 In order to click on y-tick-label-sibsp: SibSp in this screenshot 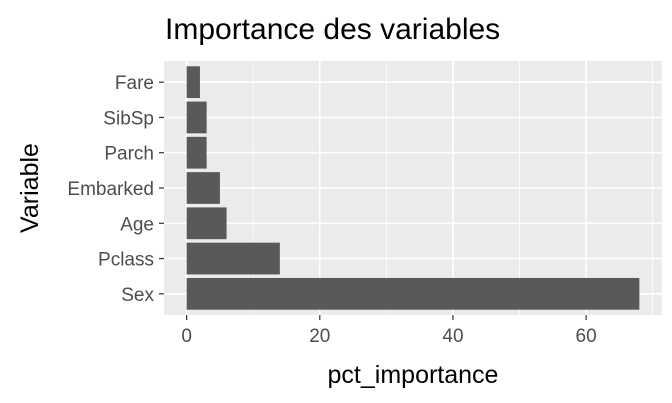, I will do `click(128, 118)`.